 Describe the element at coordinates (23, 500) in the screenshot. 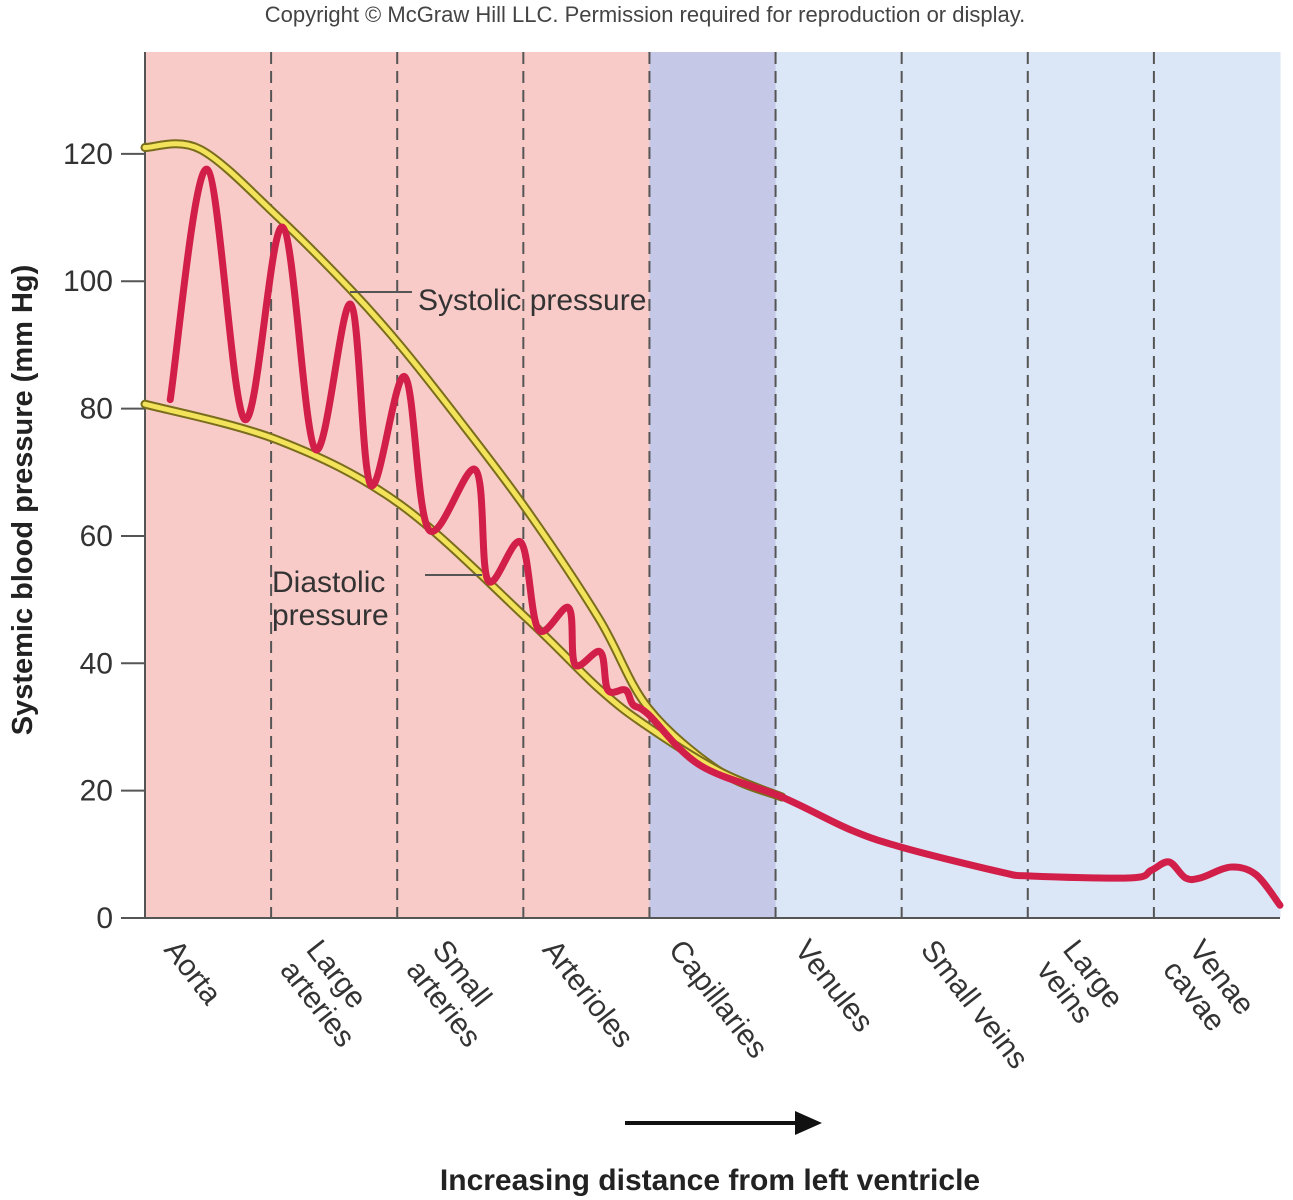

I see `y-axis-title: Systemic blood pressure (mm Hg)` at that location.